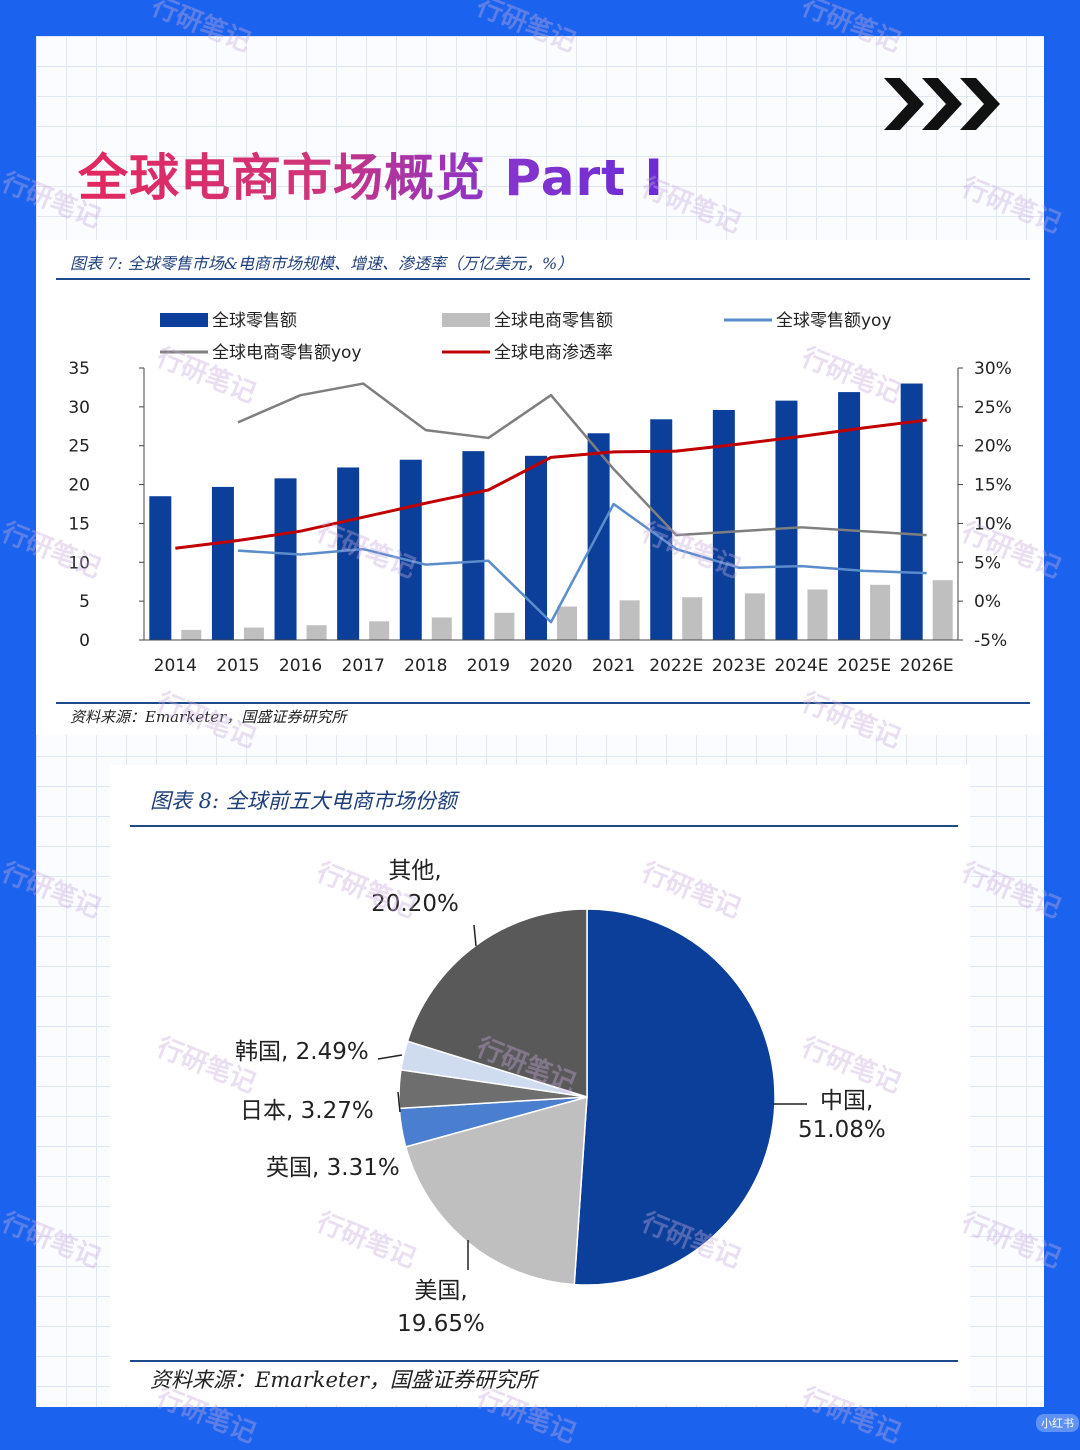  I want to click on legend-label: 全球电商零售额, so click(553, 321).